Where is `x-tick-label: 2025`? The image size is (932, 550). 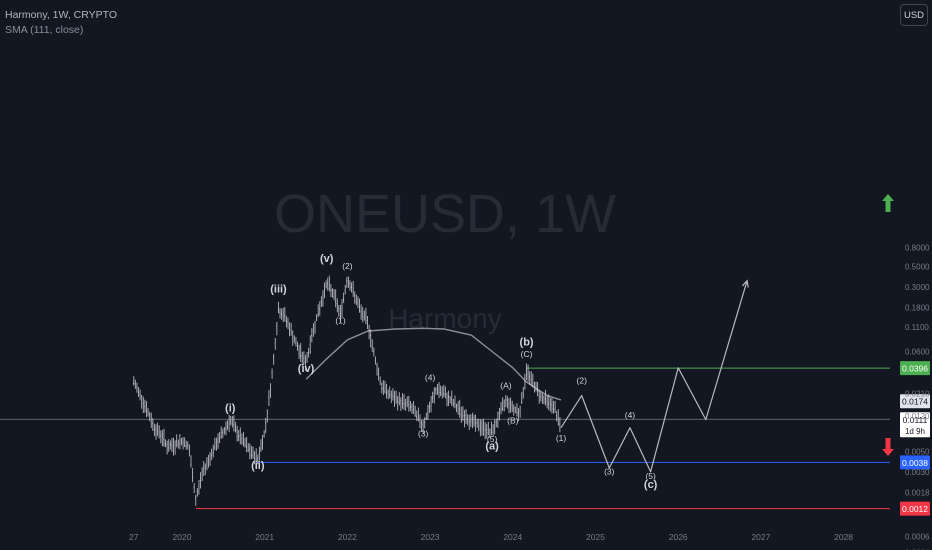 x-tick-label: 2025 is located at coordinates (595, 537).